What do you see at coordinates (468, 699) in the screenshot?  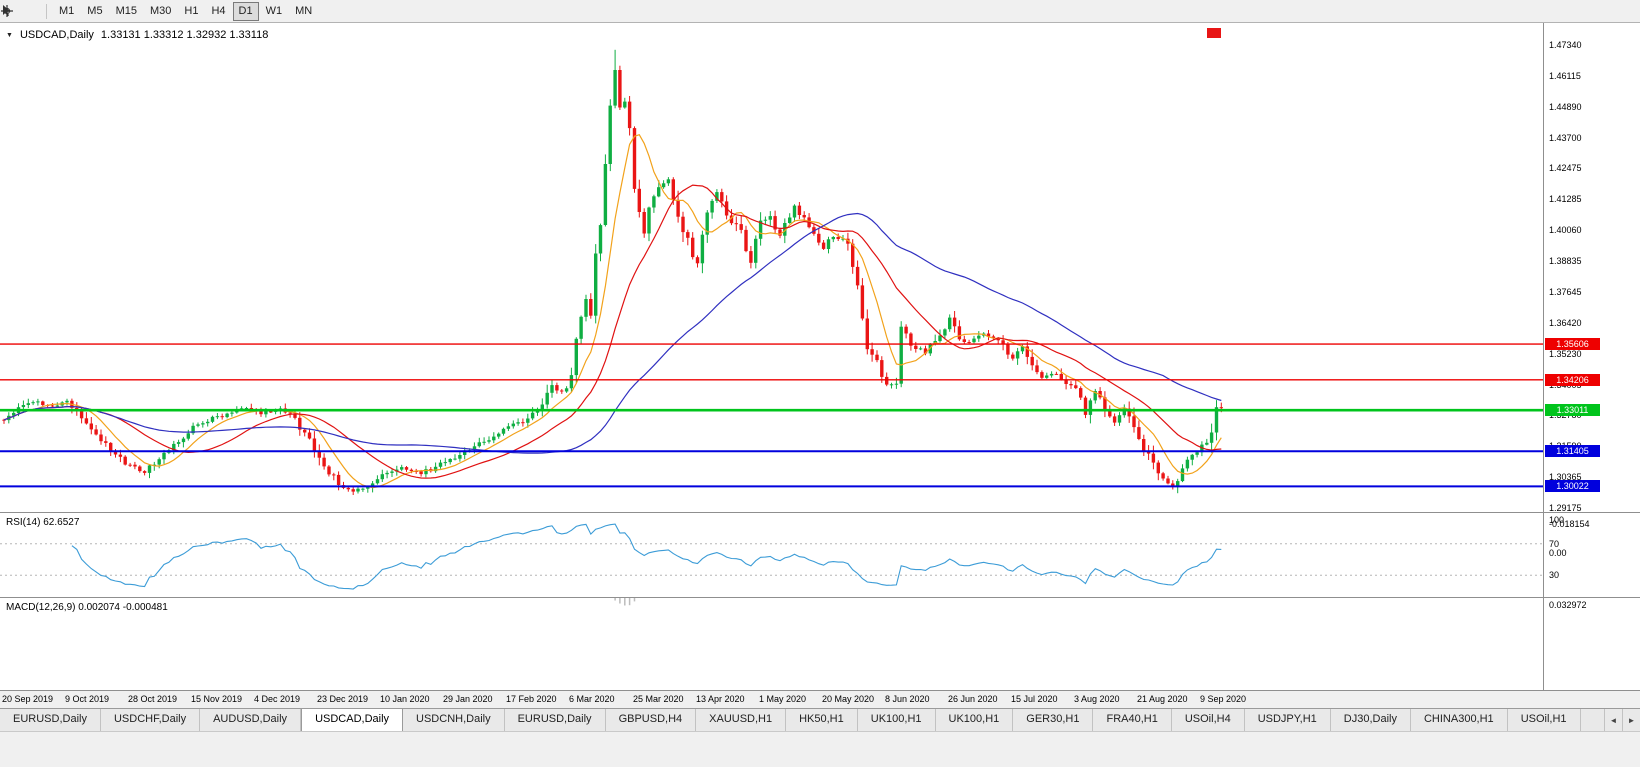 I see `date-axis-label: 29 Jan 2020` at bounding box center [468, 699].